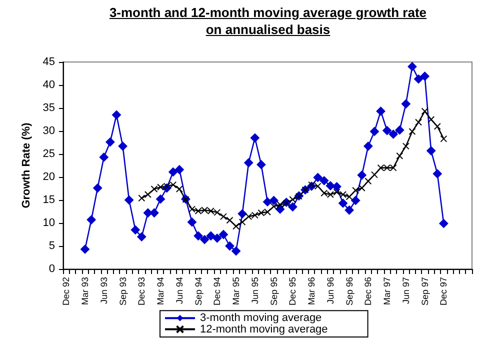  Describe the element at coordinates (66, 291) in the screenshot. I see `x-tick-label: Dec 92` at that location.